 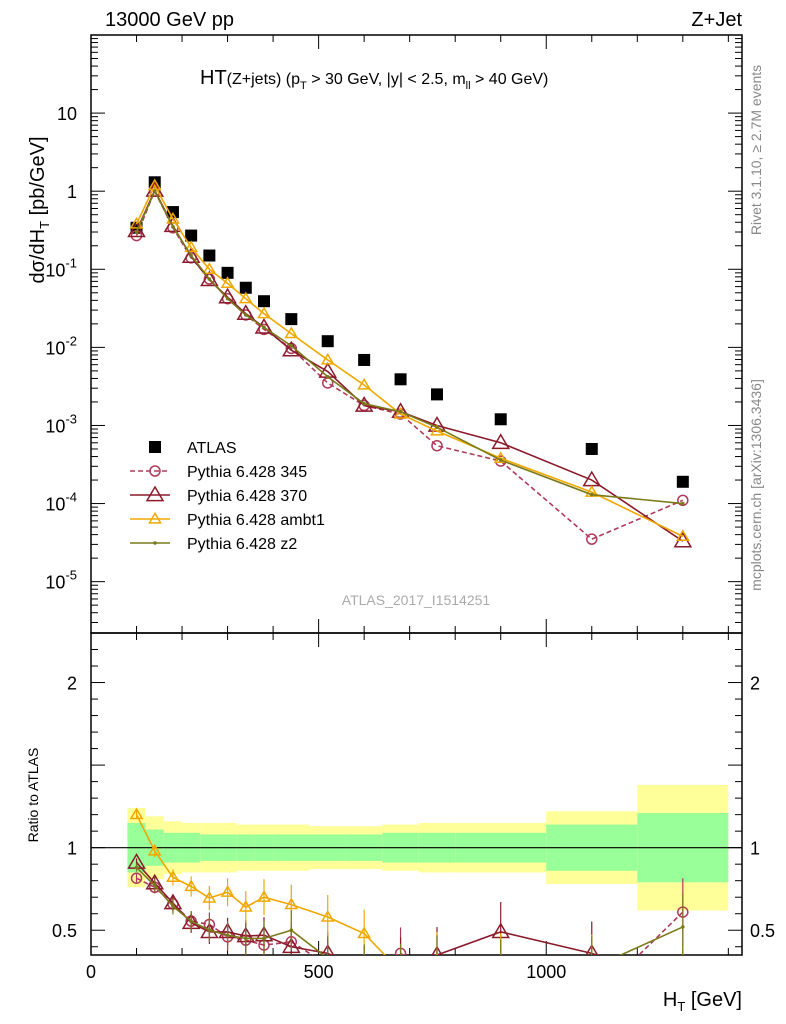 I want to click on ratio-series-group, so click(x=408, y=906).